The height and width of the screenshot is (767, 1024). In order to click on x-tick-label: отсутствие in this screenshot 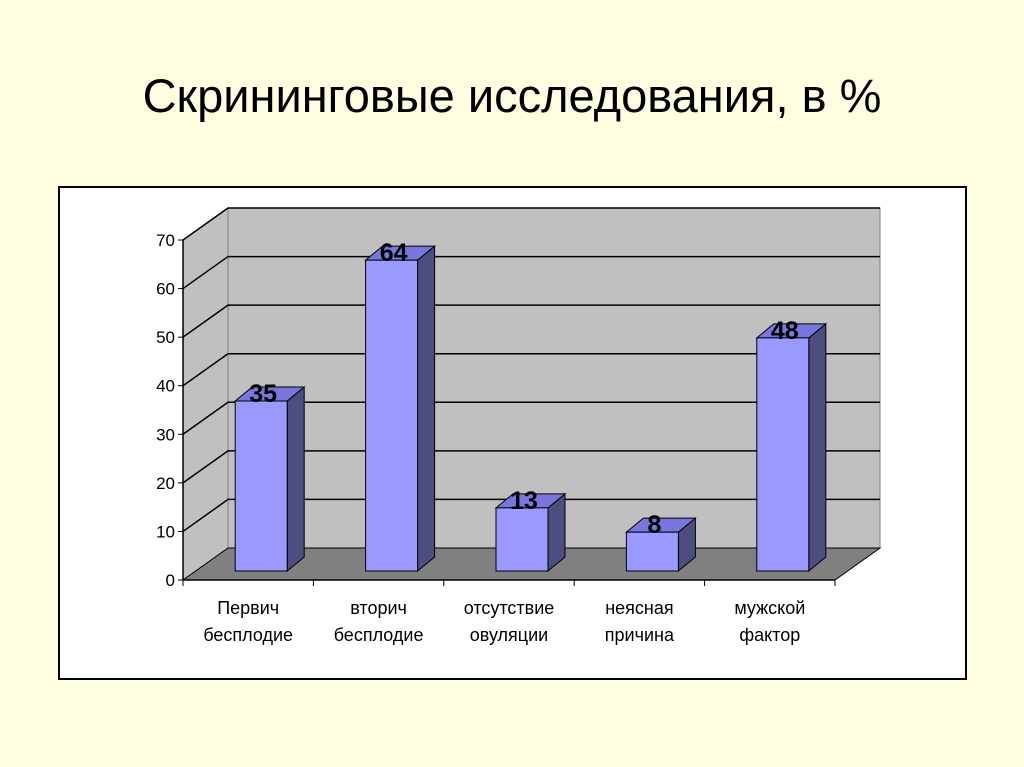, I will do `click(509, 608)`.